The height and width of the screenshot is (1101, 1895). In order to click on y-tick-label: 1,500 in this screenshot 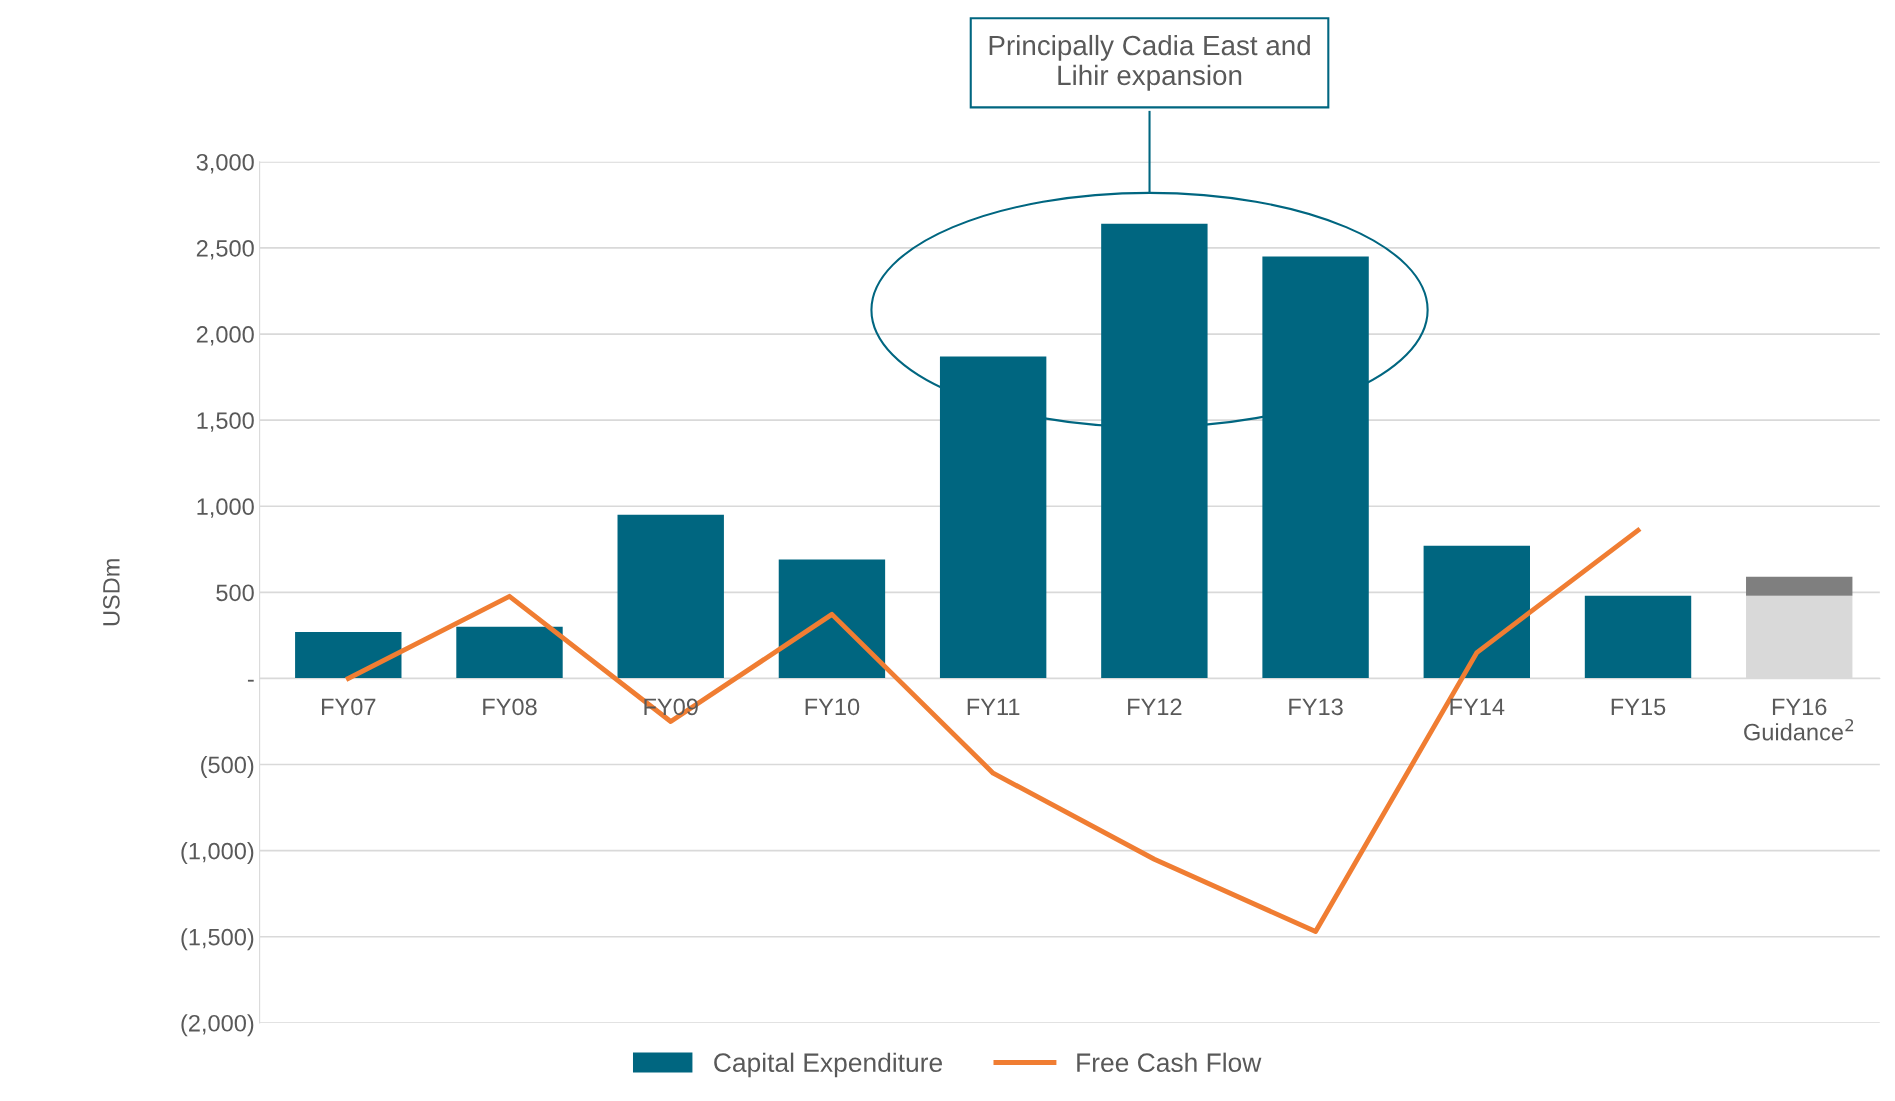, I will do `click(225, 422)`.